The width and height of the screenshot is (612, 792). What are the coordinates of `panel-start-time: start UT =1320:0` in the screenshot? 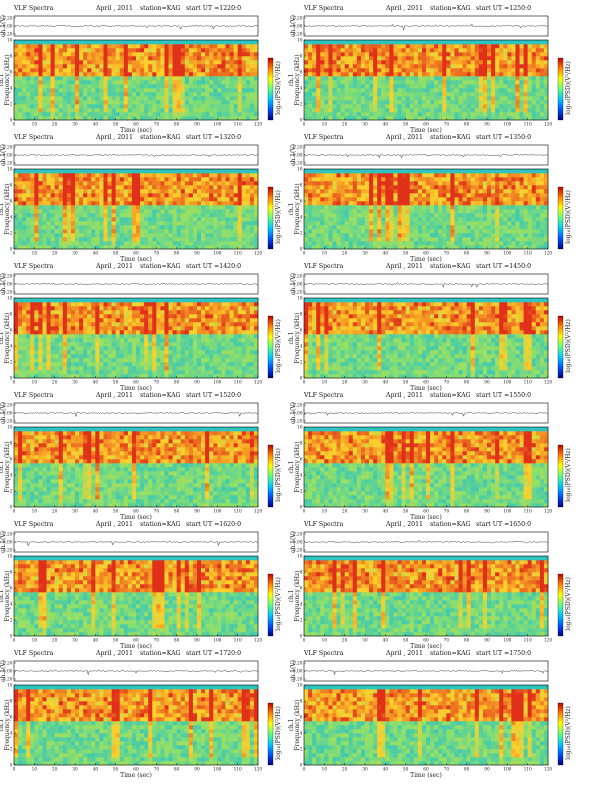 It's located at (213, 137).